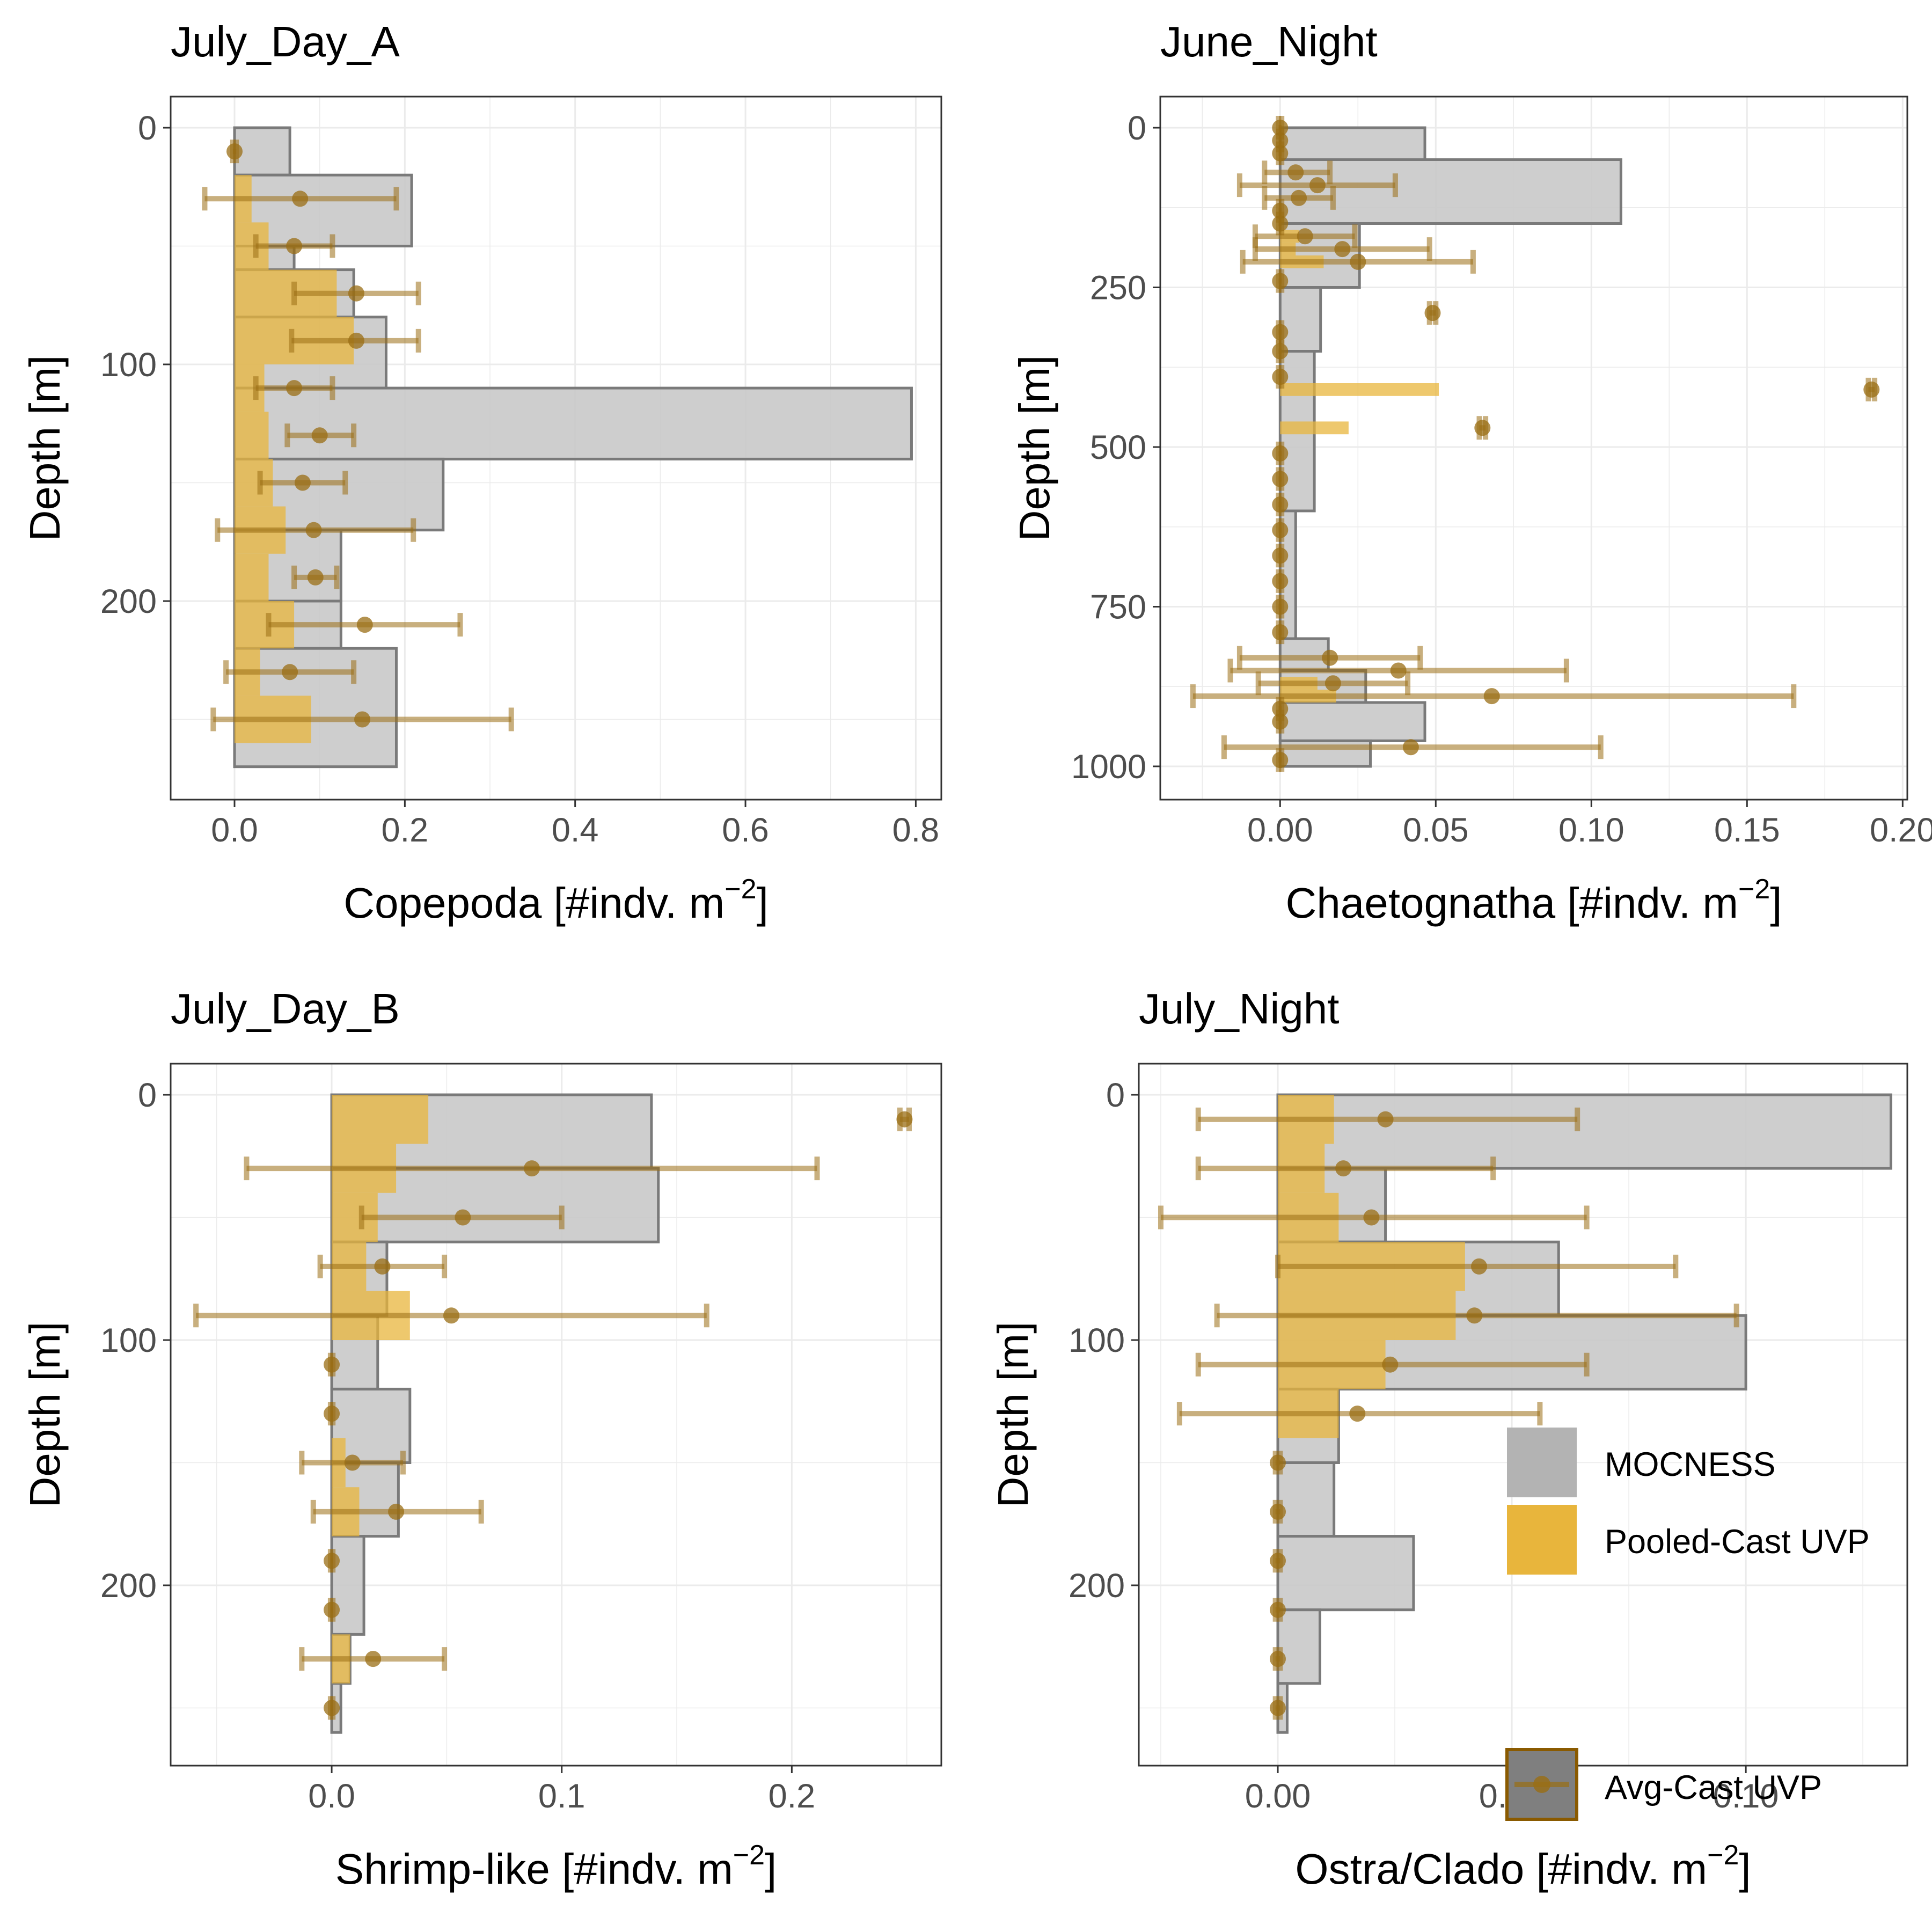  I want to click on x-axis-title-text: Chaetognatha [#indv. m, so click(1511, 903).